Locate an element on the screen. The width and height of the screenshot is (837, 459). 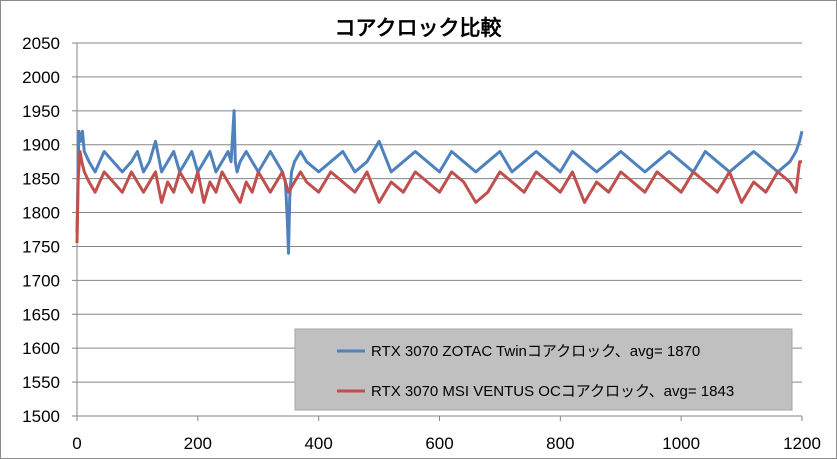
y-tick-label: 1650 is located at coordinates (41, 314).